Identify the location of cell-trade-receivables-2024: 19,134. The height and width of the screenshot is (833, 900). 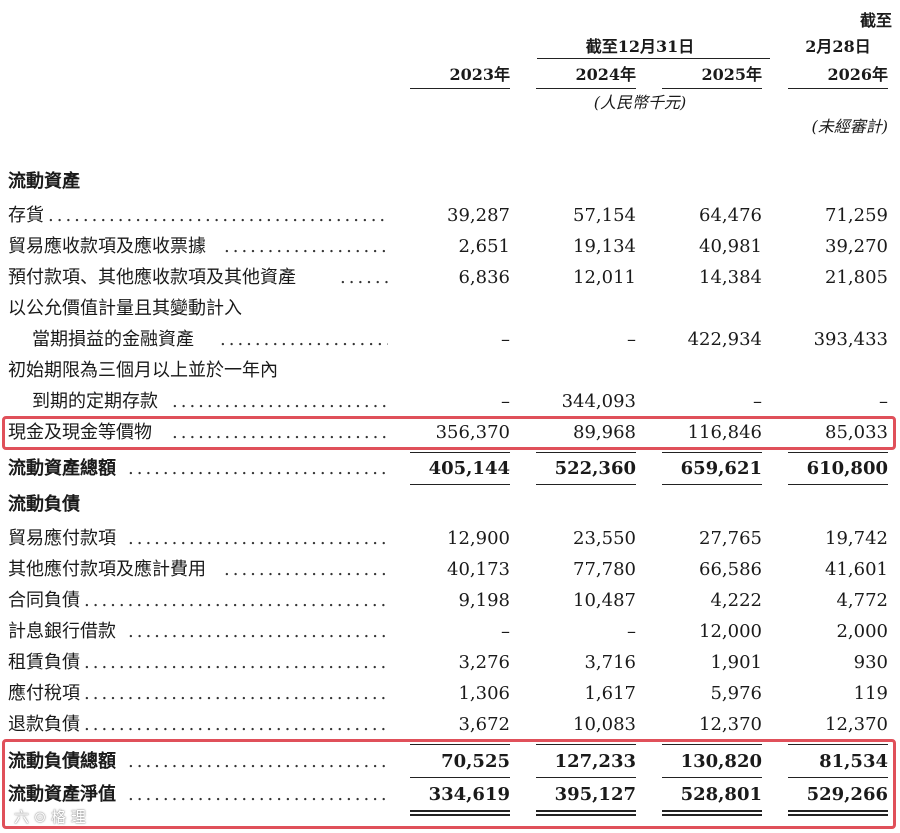
(604, 246).